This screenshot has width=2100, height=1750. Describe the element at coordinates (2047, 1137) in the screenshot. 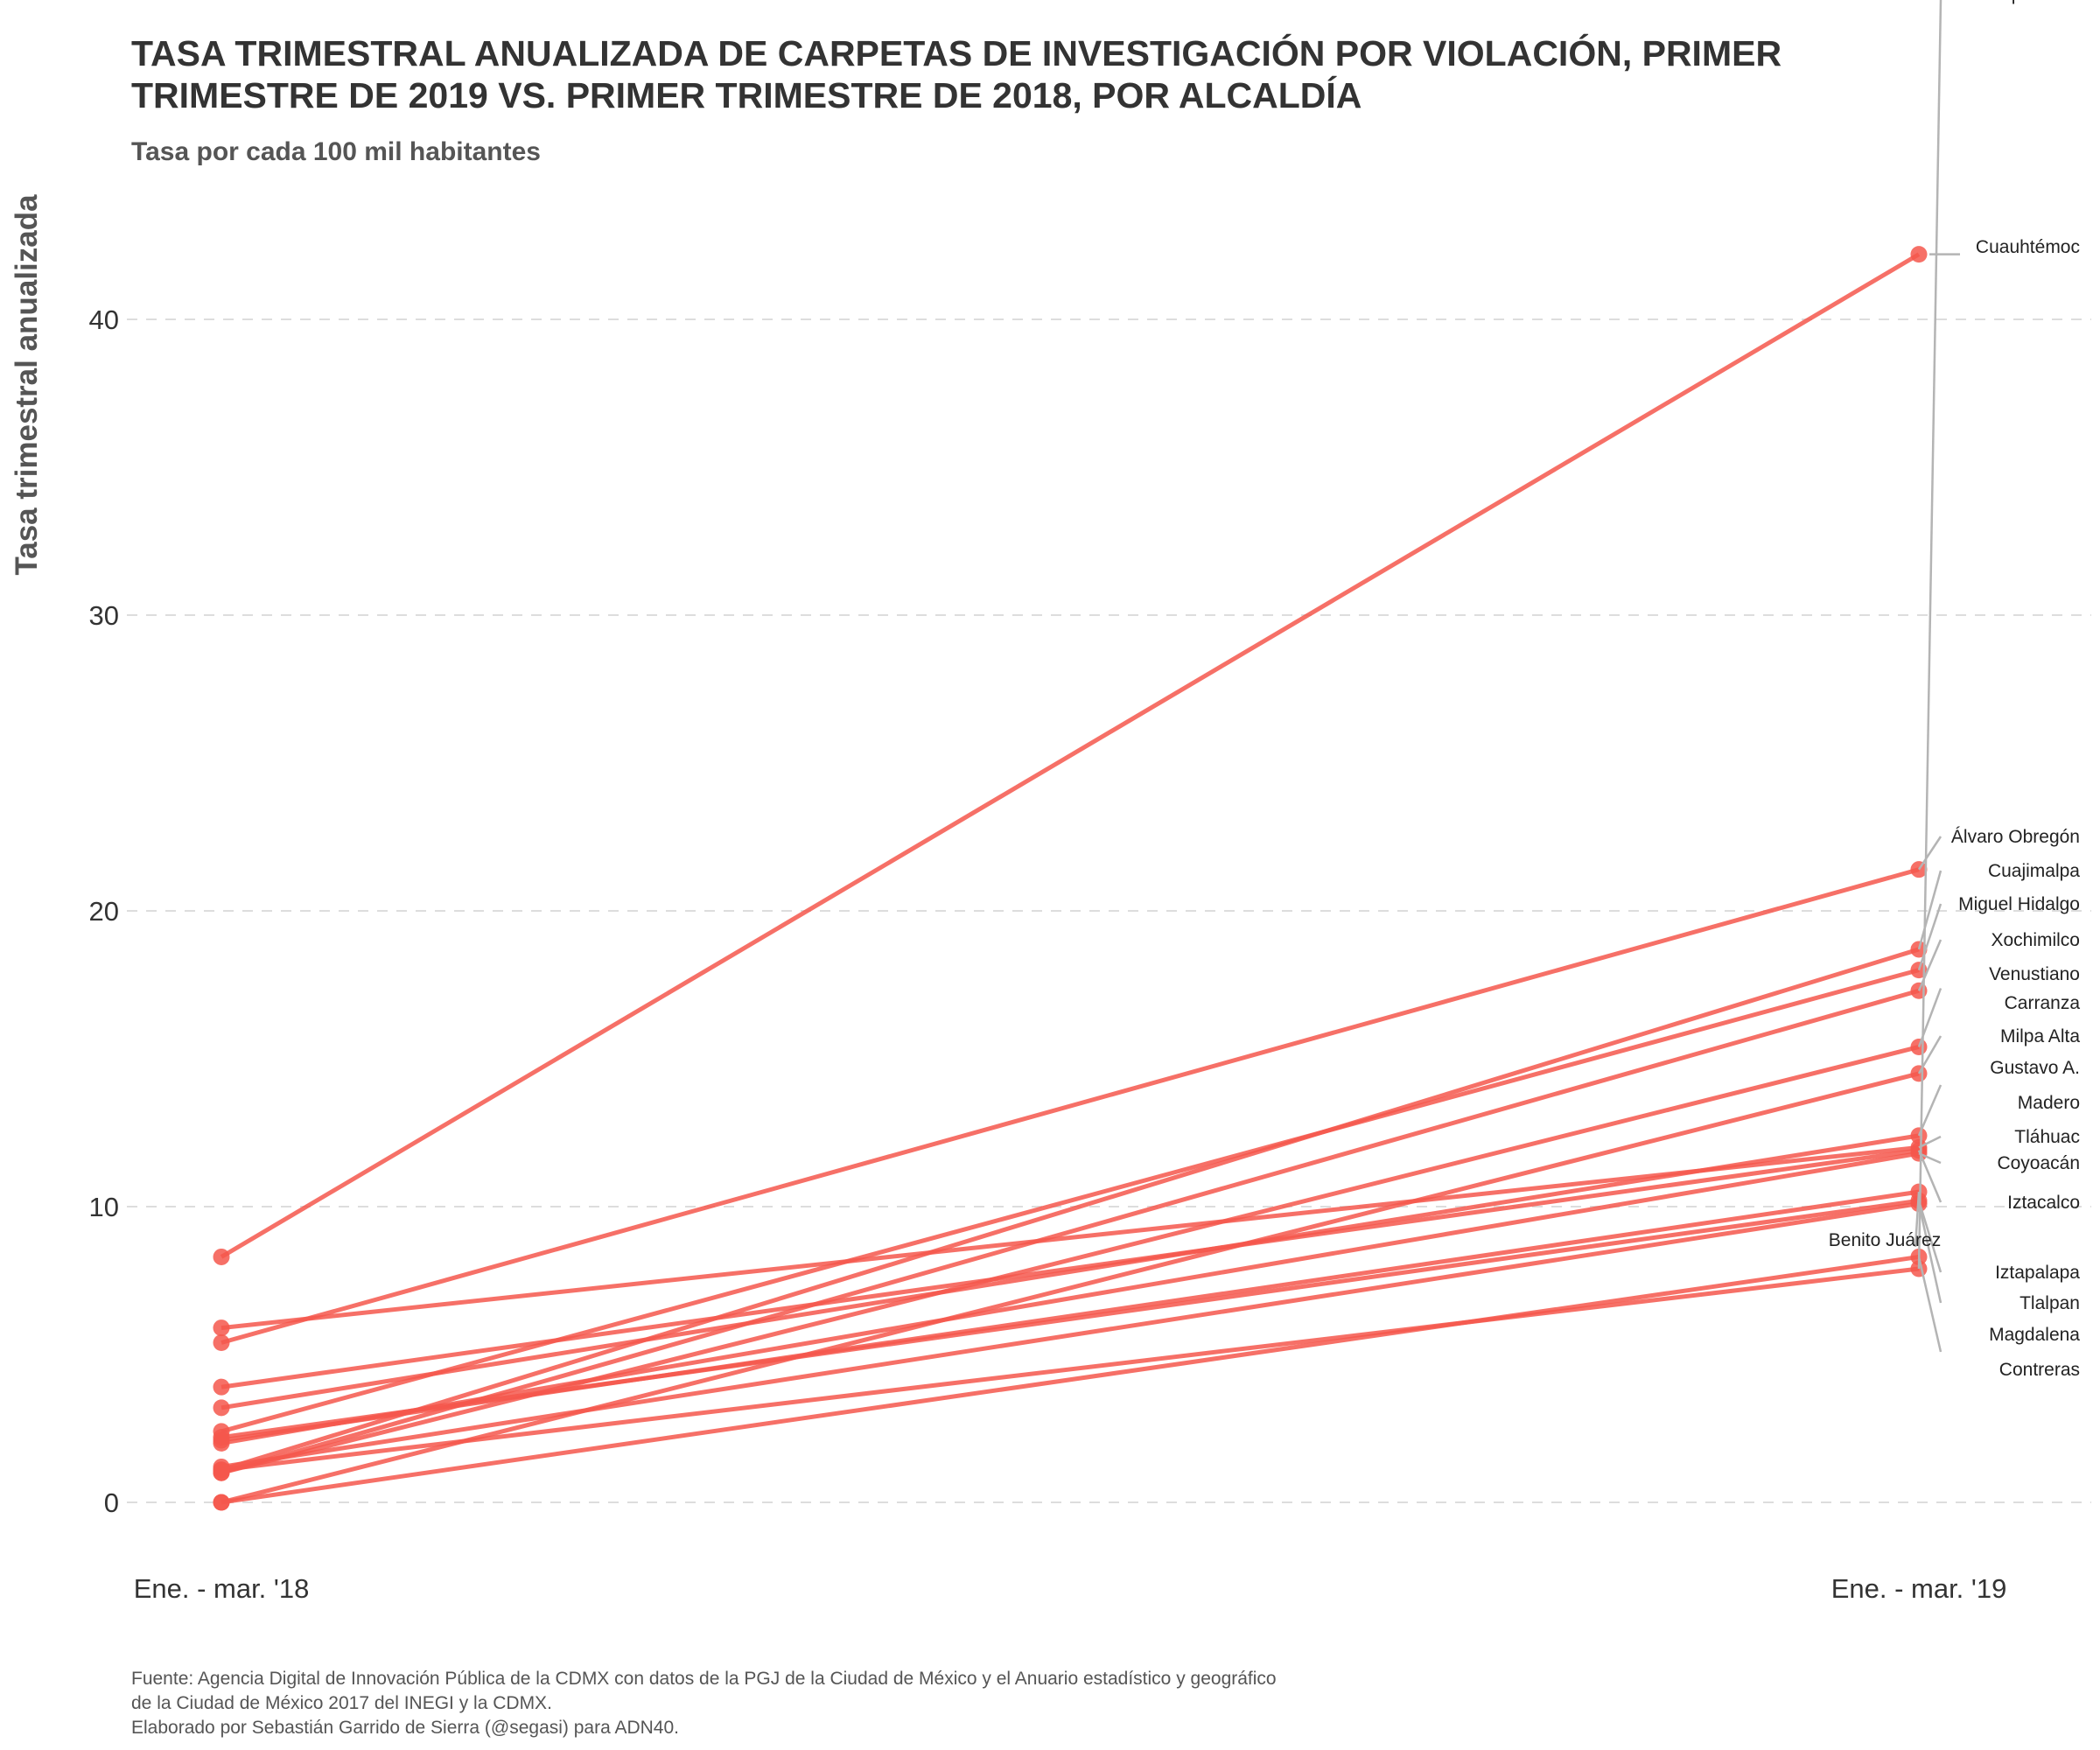

I see `series-label: Tláhuac` at that location.